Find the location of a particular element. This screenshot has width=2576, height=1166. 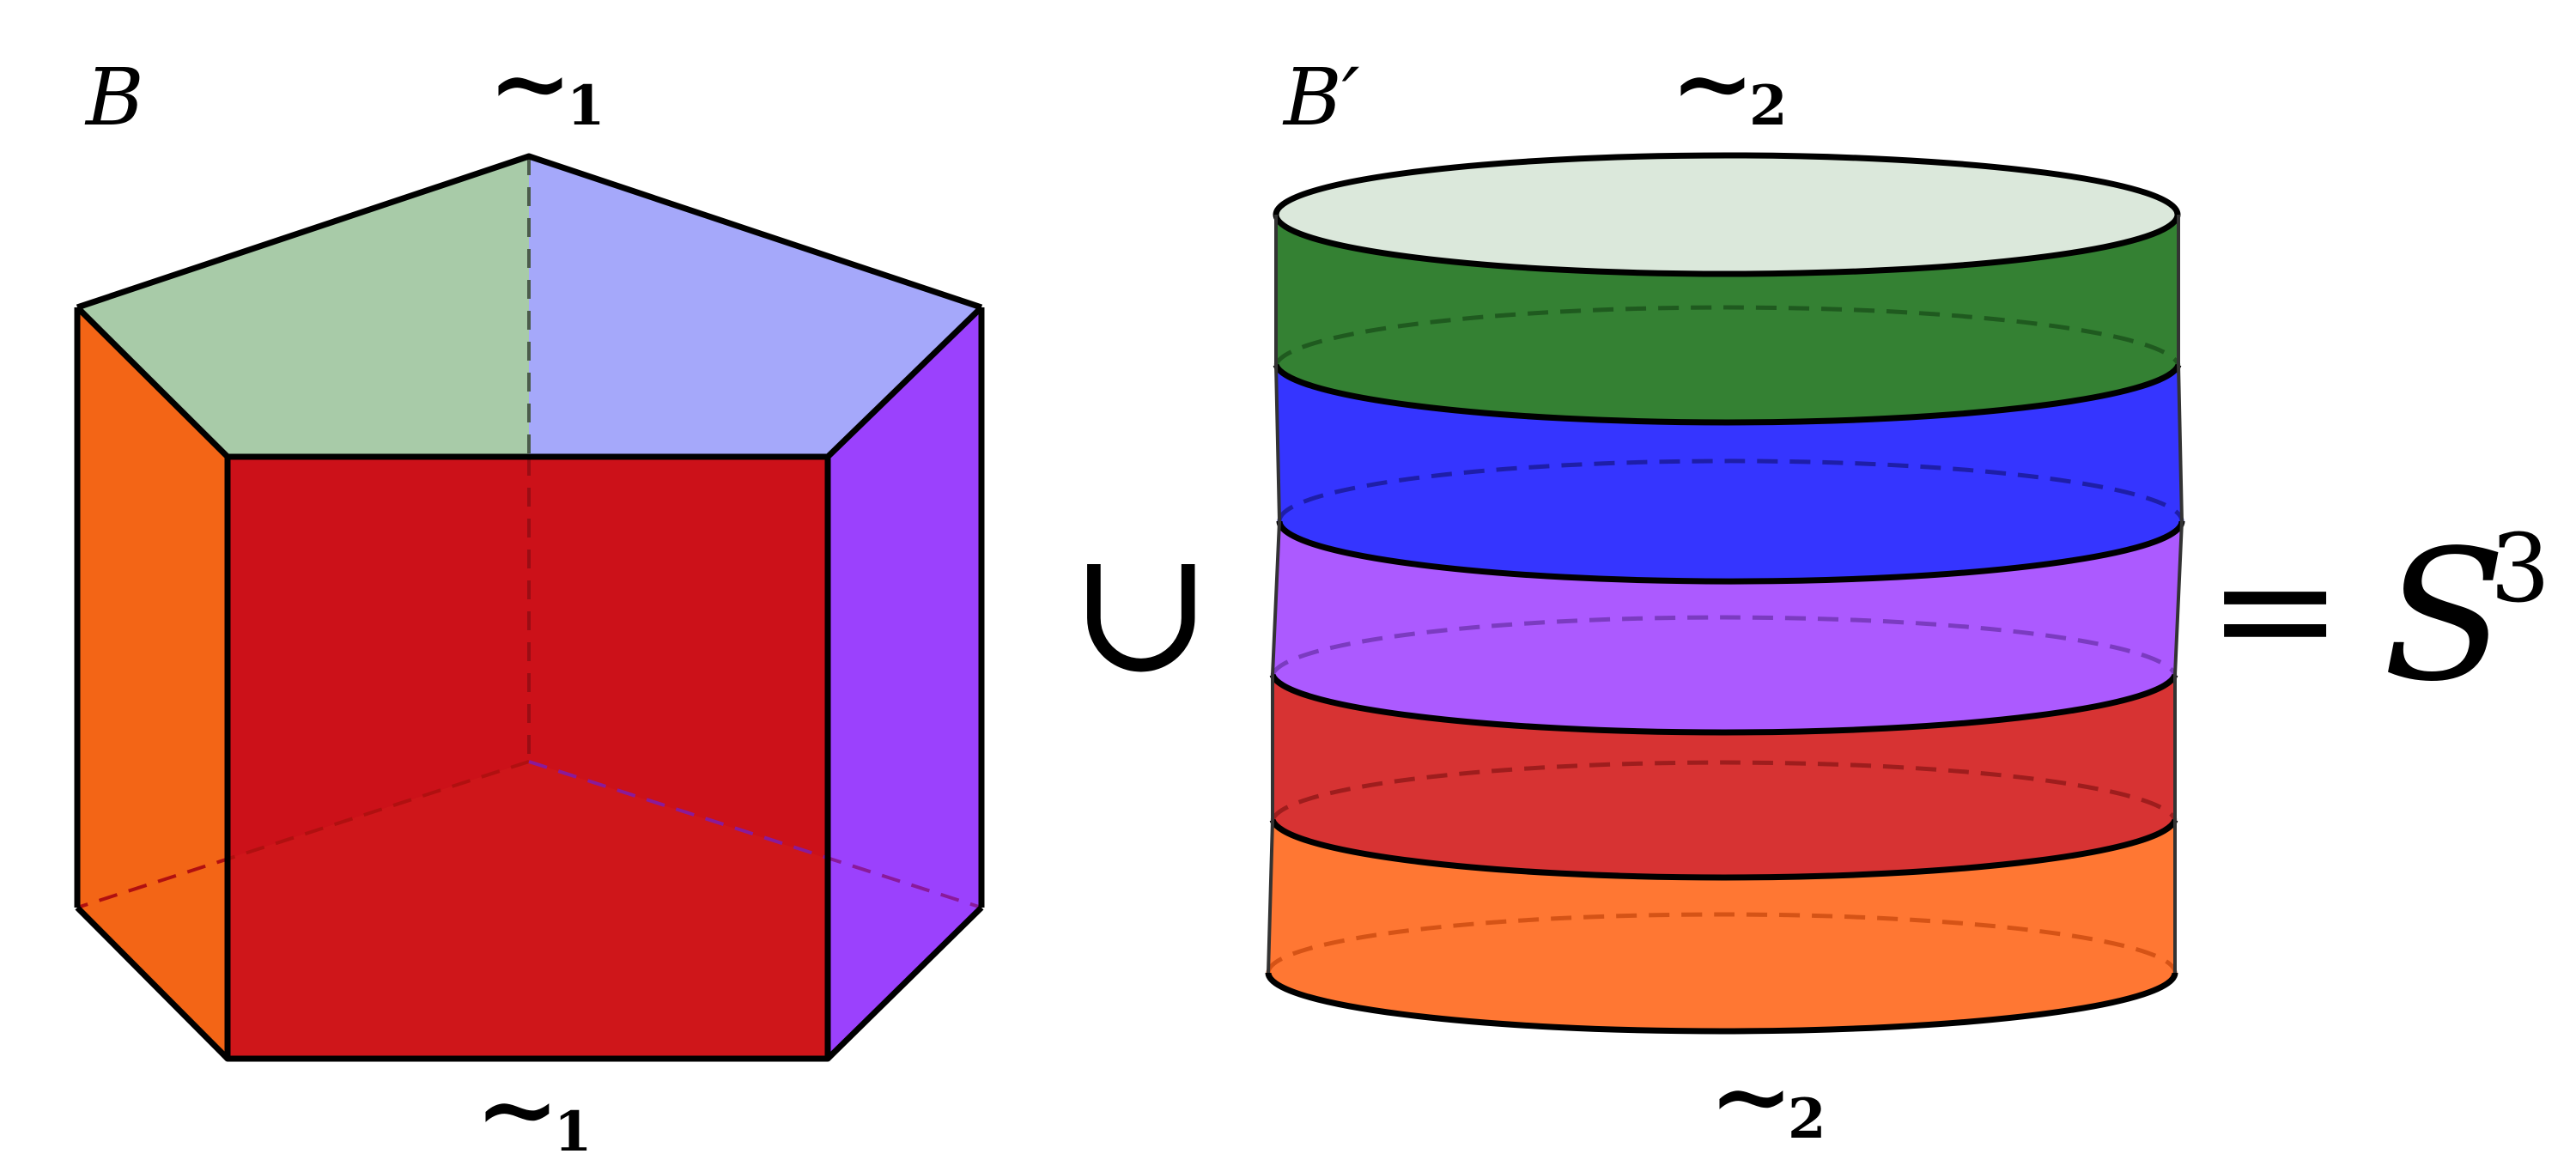

prism-top-right-face is located at coordinates (755, 306).